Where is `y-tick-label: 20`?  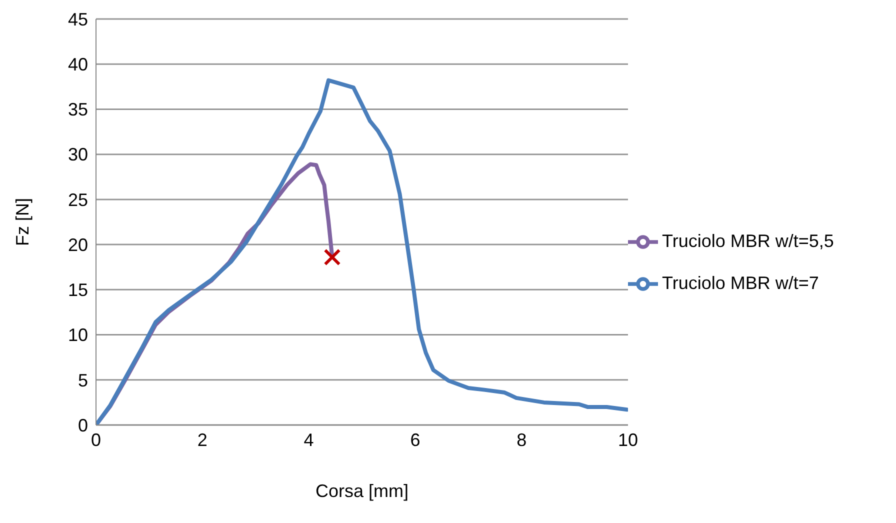 y-tick-label: 20 is located at coordinates (78, 244).